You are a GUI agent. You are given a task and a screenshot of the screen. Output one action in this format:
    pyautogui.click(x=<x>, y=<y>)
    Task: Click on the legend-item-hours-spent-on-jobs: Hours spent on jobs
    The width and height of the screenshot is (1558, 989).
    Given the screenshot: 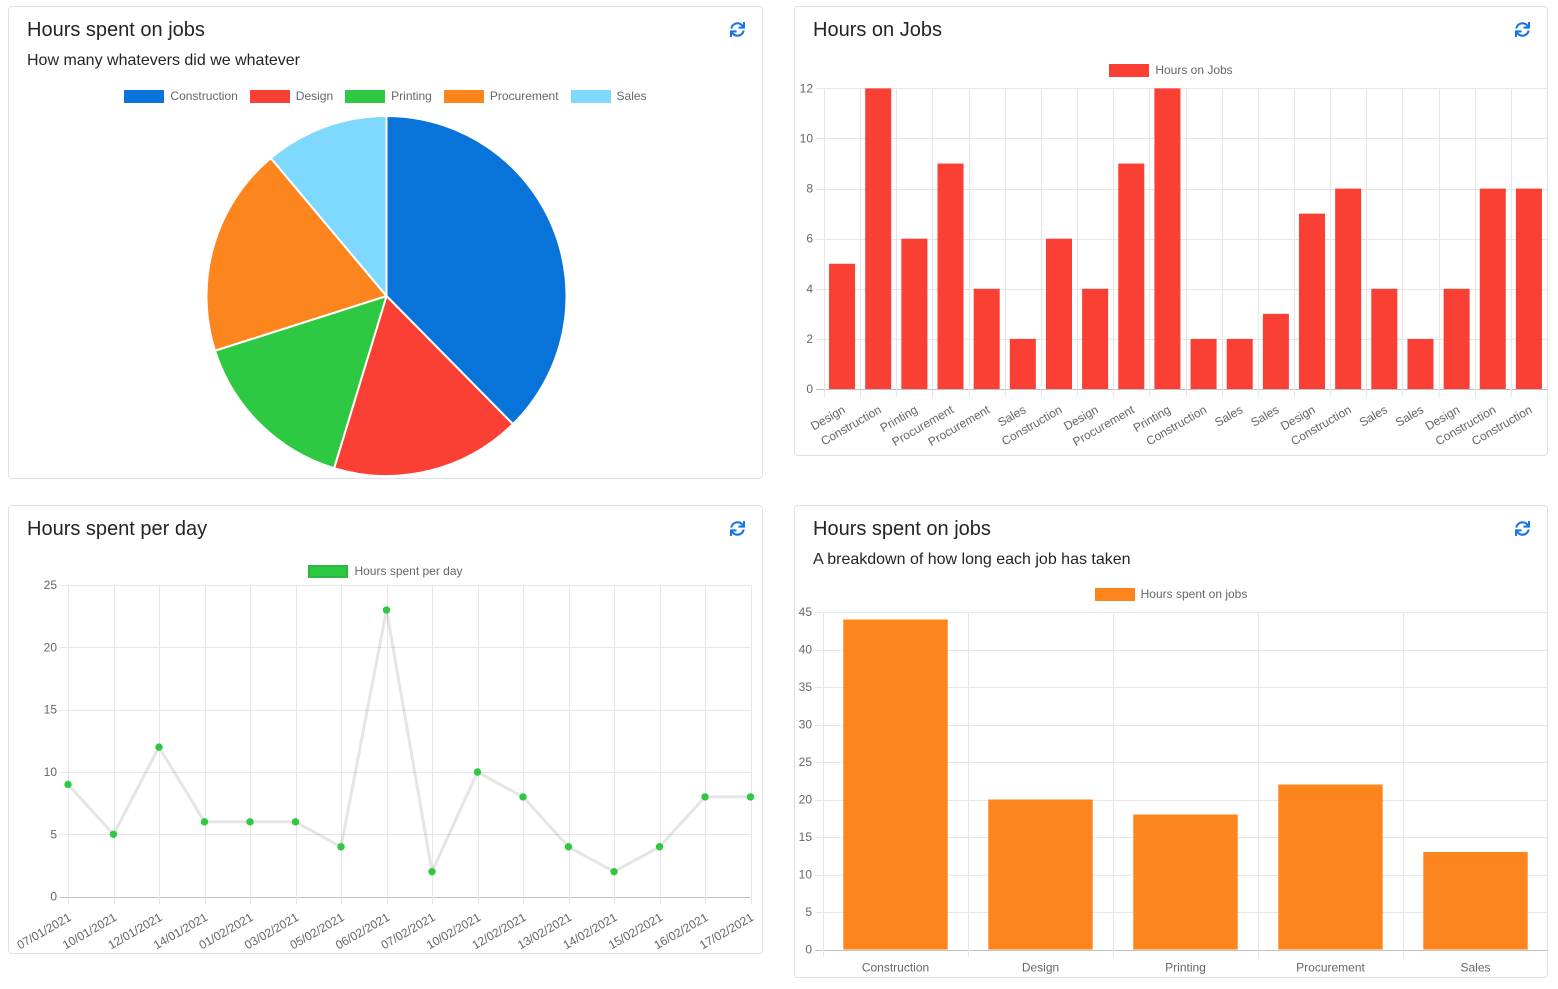 What is the action you would take?
    pyautogui.click(x=1171, y=594)
    